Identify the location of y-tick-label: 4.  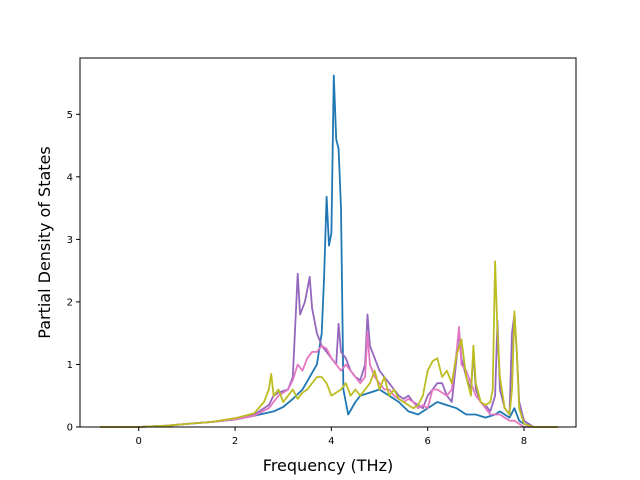
(70, 177).